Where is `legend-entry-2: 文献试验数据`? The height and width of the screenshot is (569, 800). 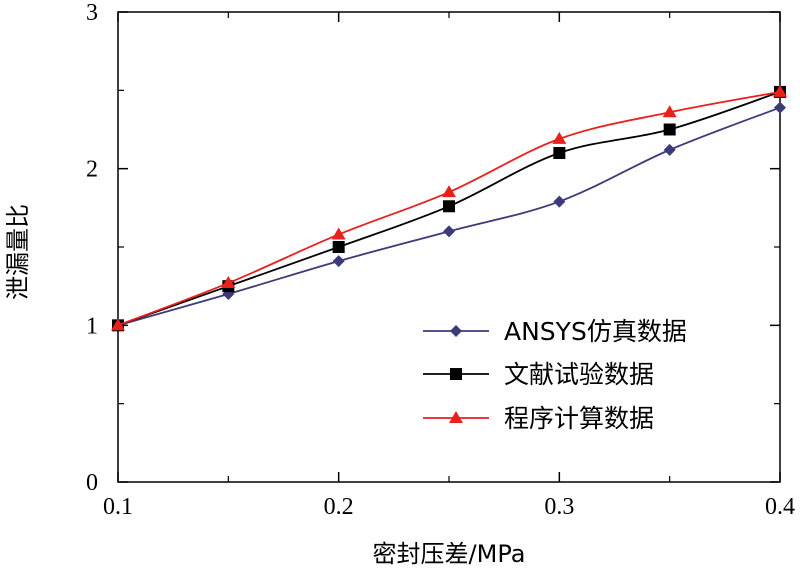
legend-entry-2: 文献试验数据 is located at coordinates (538, 374).